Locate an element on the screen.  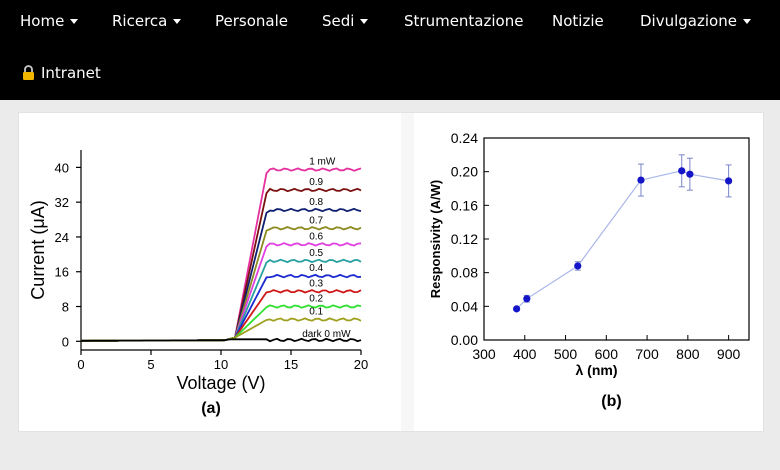
y-tick-label: 16 is located at coordinates (62, 272).